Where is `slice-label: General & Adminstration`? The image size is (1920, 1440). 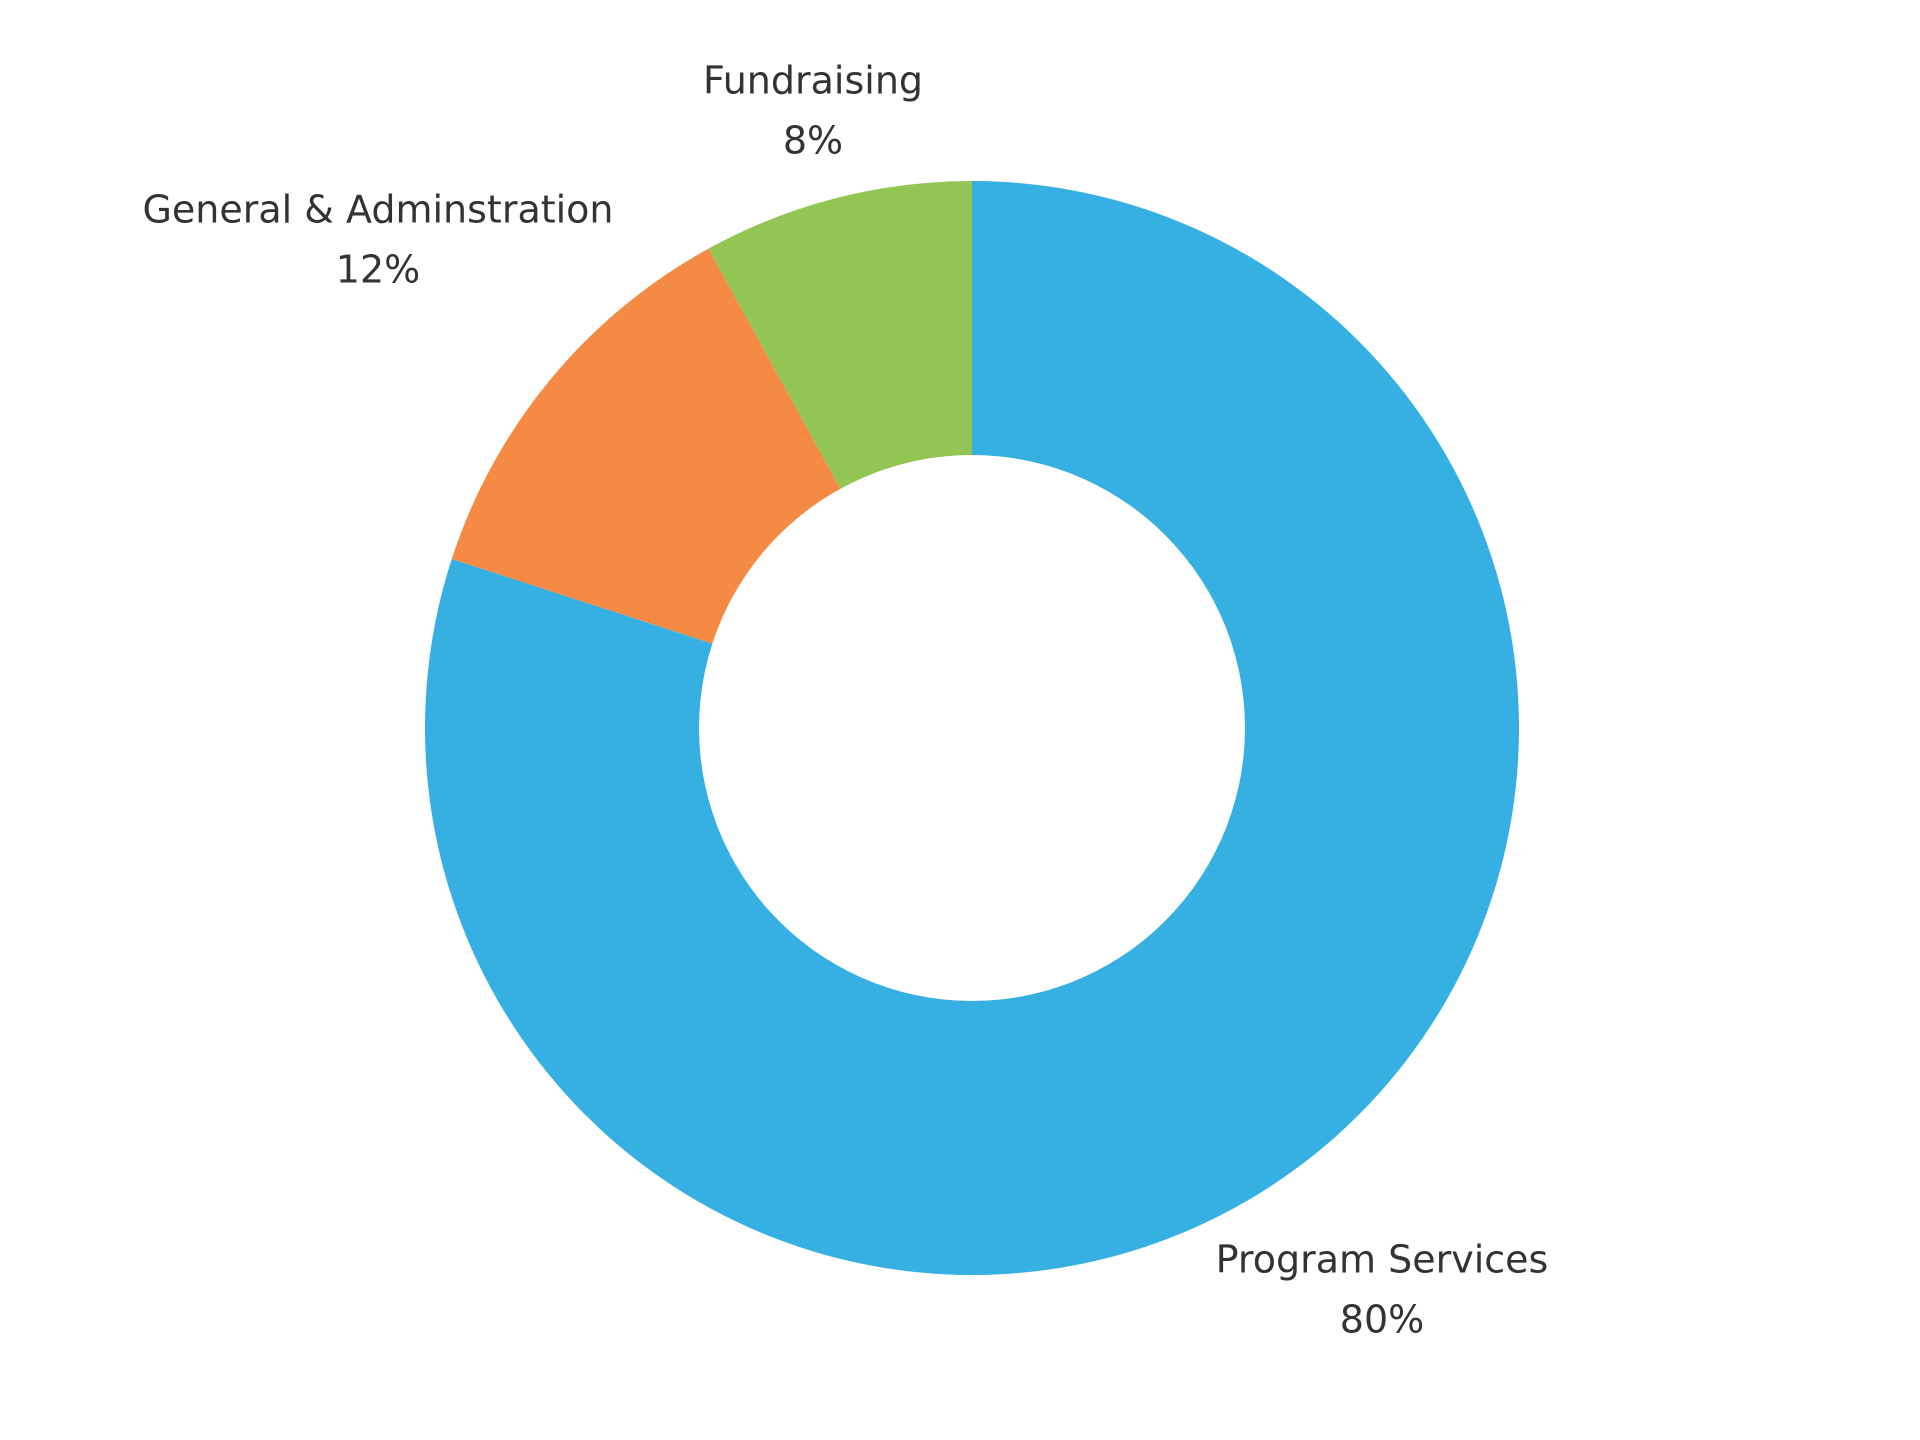
slice-label: General & Adminstration is located at coordinates (377, 210).